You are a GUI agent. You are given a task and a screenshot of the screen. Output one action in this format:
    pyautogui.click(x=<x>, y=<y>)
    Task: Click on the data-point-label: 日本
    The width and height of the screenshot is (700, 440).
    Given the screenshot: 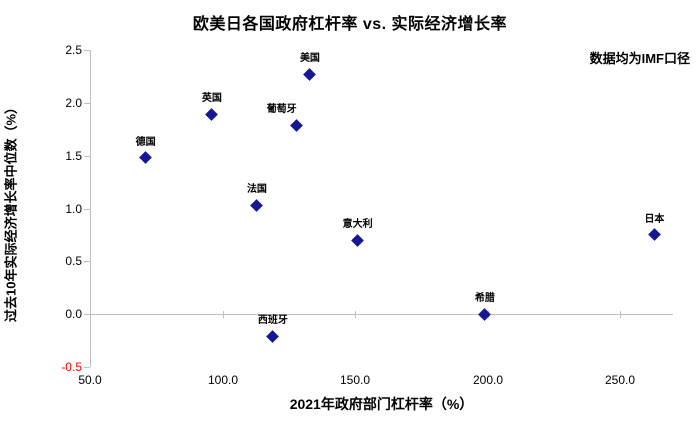 What is the action you would take?
    pyautogui.click(x=654, y=219)
    